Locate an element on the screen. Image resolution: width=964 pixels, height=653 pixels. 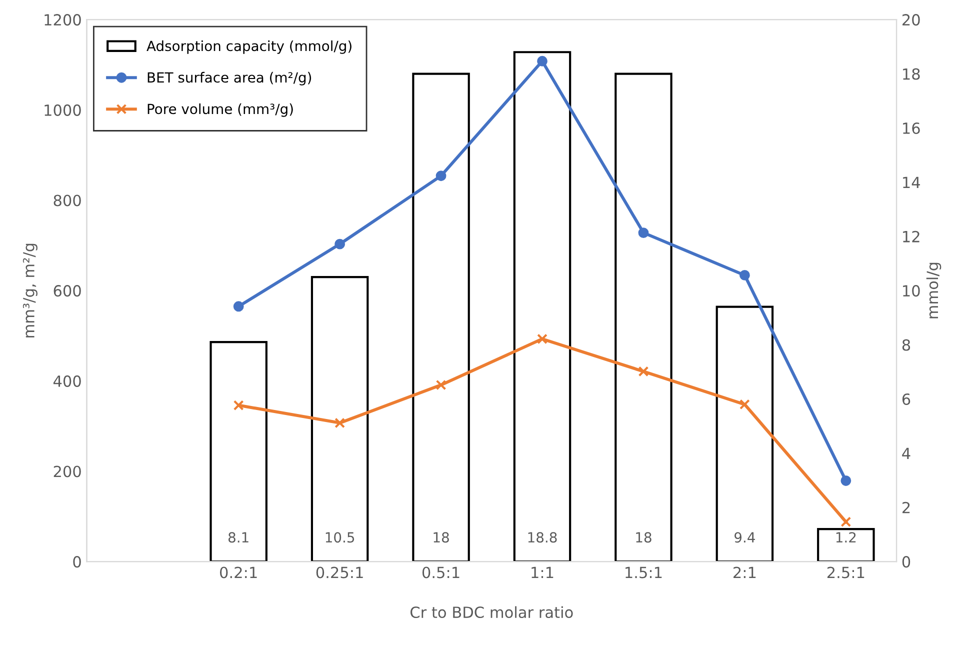
y2-tick-label: 12 is located at coordinates (911, 236).